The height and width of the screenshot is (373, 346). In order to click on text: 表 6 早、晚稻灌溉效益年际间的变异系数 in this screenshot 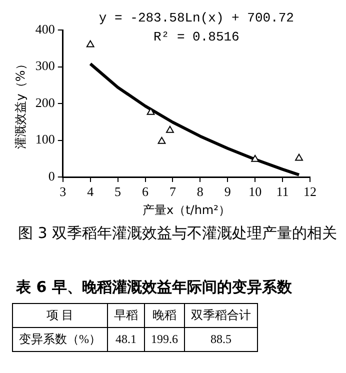, I will do `click(154, 287)`.